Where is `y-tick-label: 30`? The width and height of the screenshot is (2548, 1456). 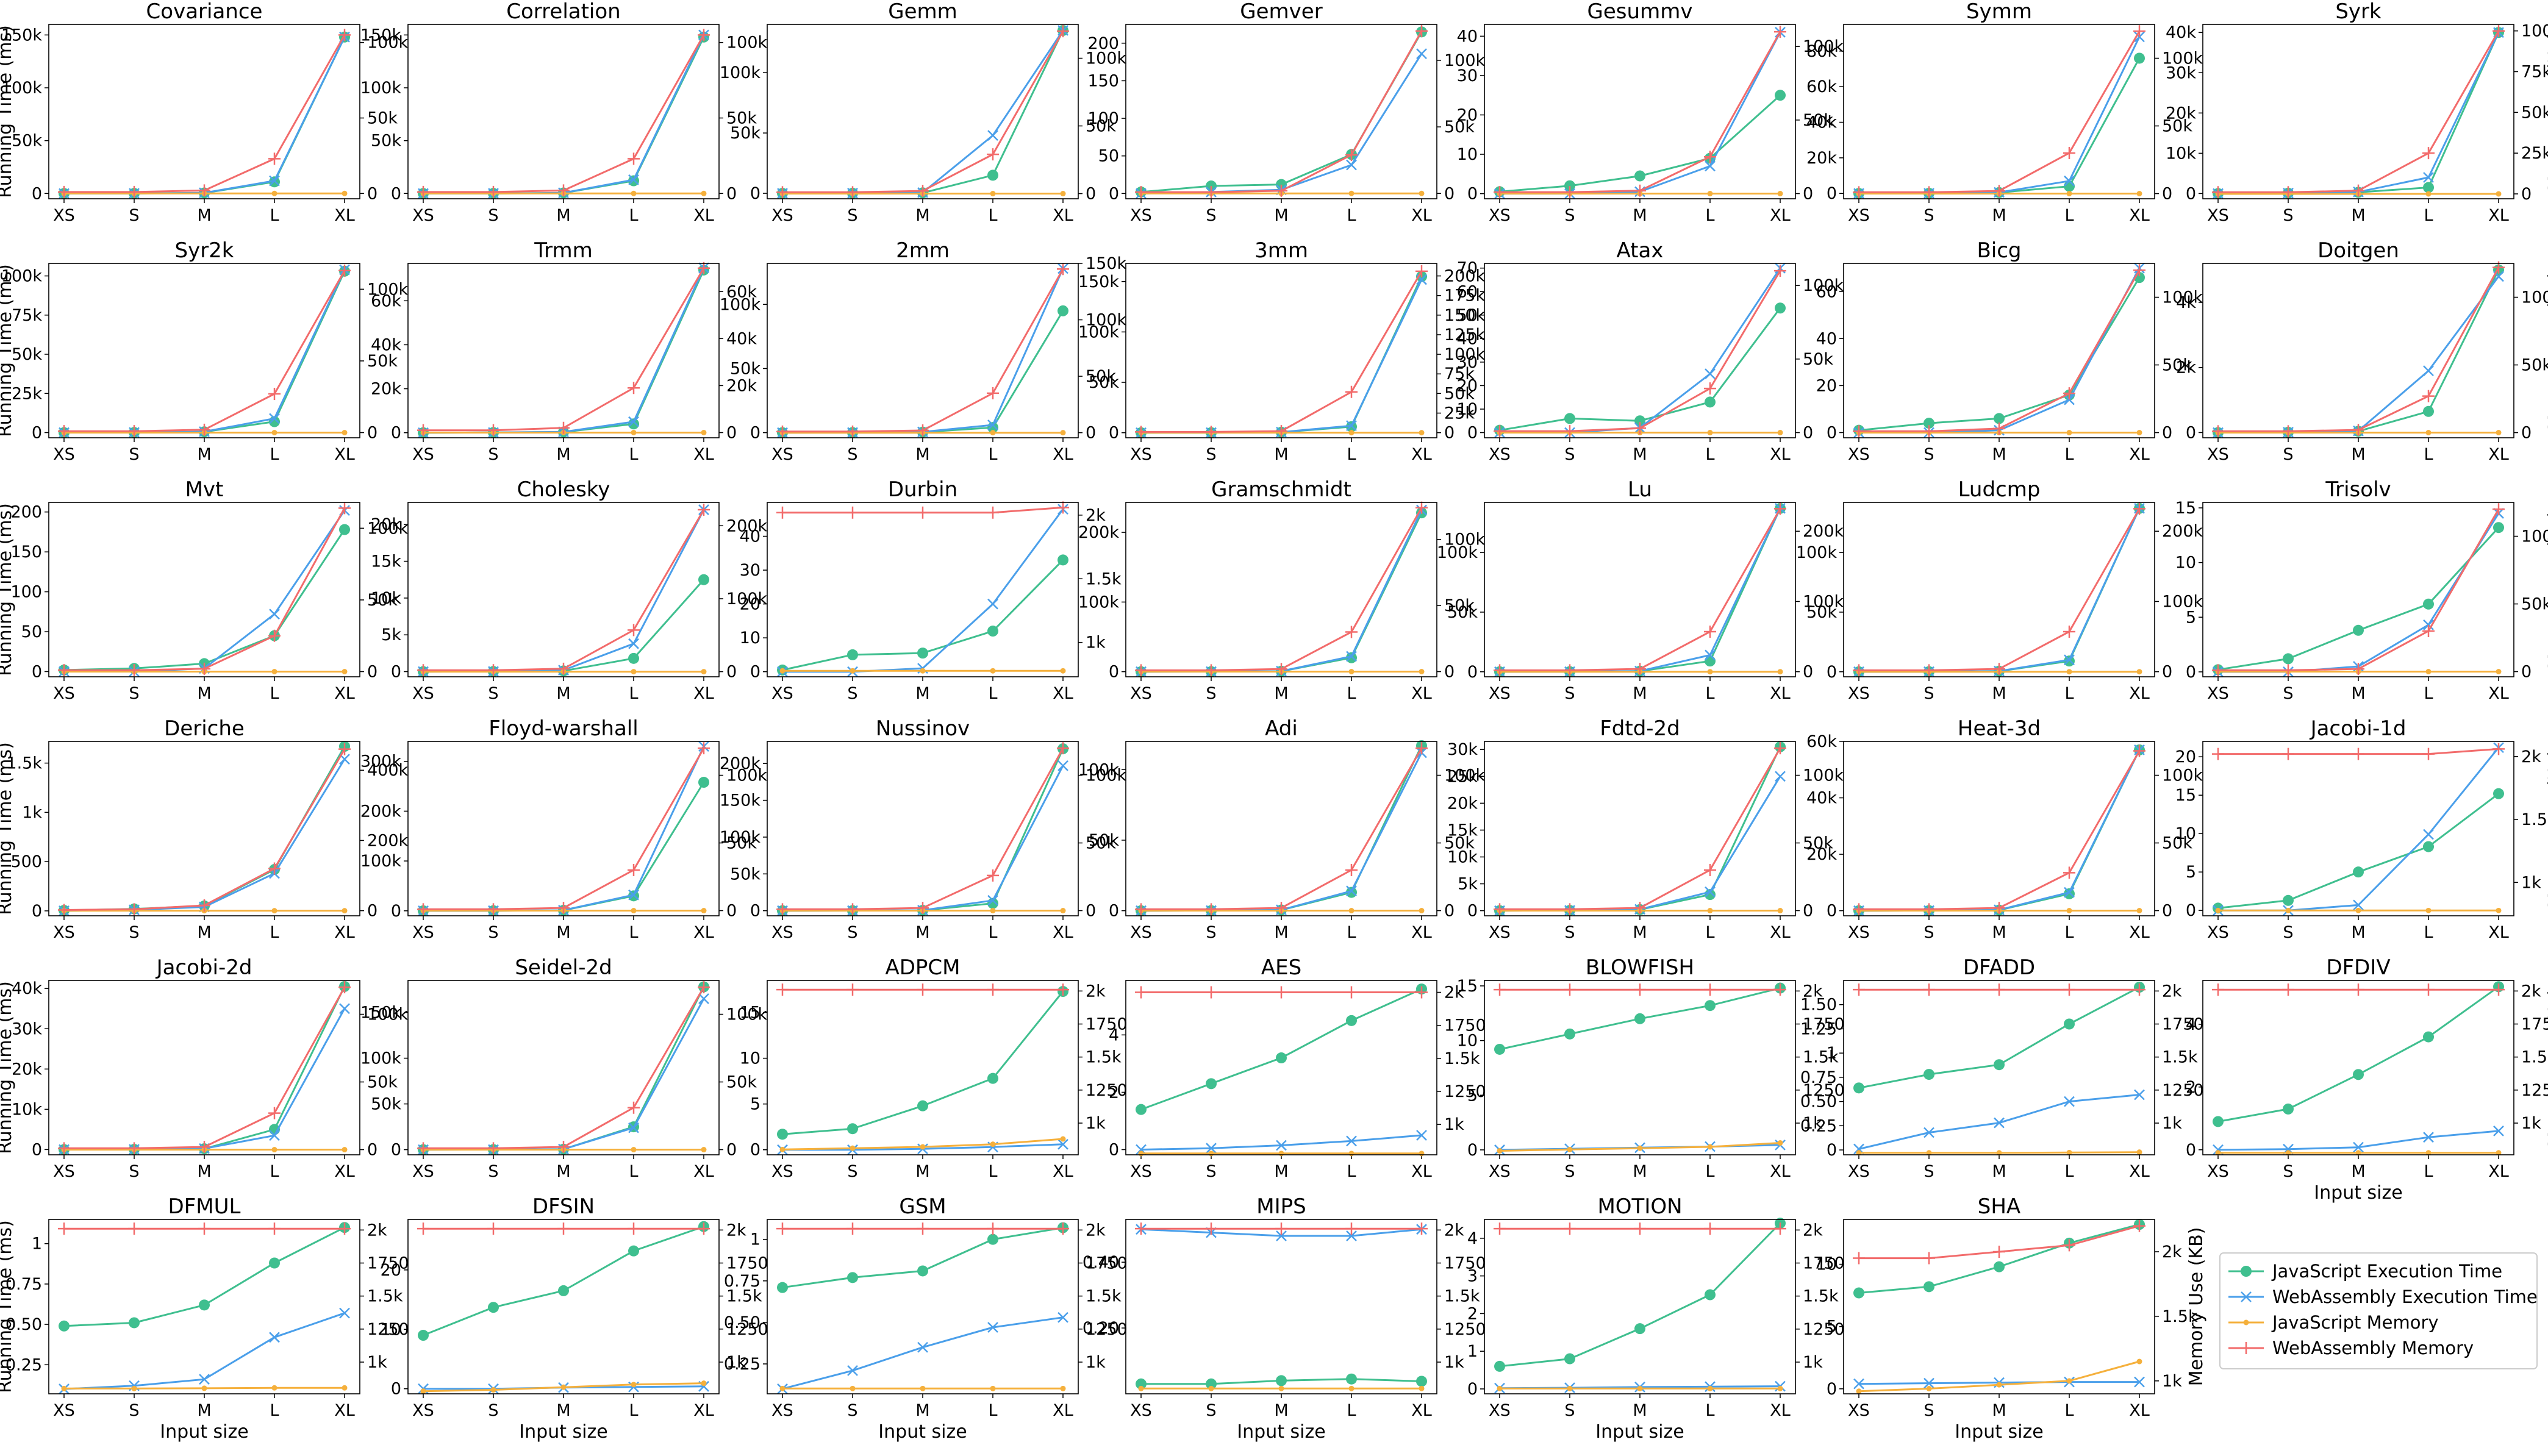
y-tick-label: 30 is located at coordinates (1468, 75).